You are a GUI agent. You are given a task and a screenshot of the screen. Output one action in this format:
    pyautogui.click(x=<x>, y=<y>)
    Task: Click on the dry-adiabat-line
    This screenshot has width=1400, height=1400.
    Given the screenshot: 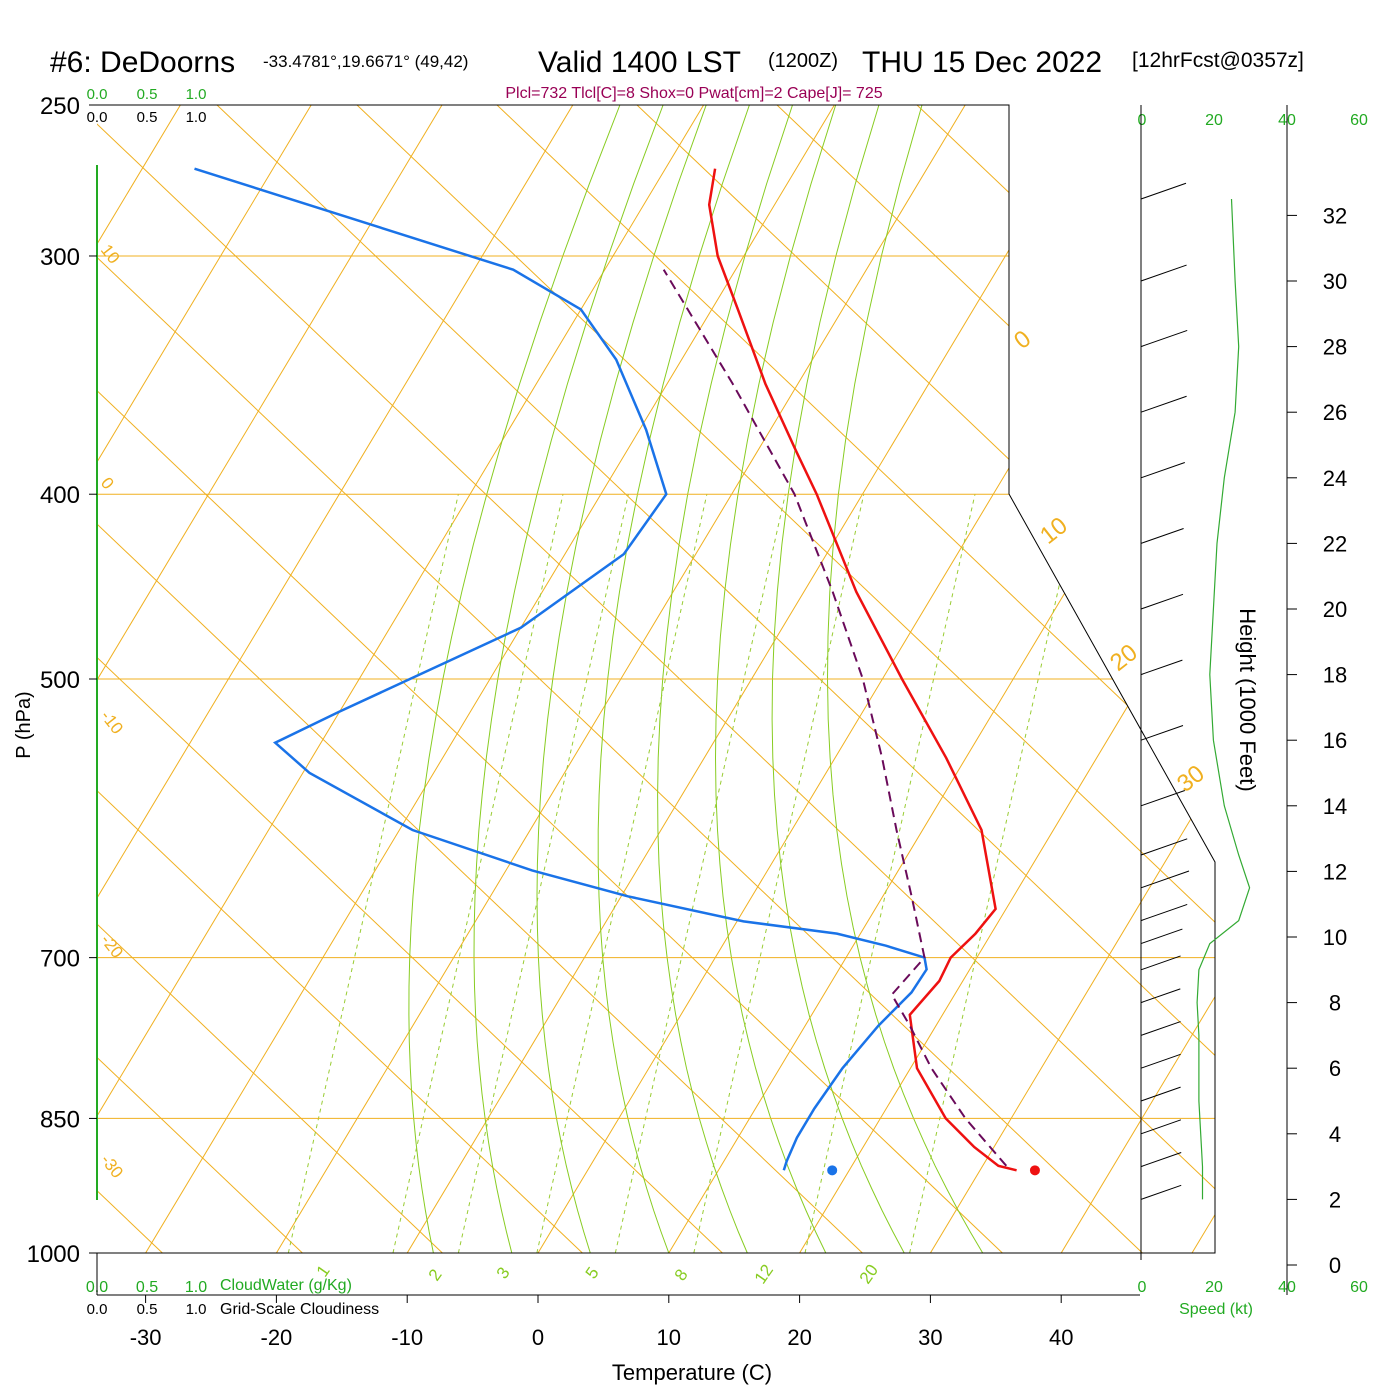 What is the action you would take?
    pyautogui.click(x=200, y=679)
    